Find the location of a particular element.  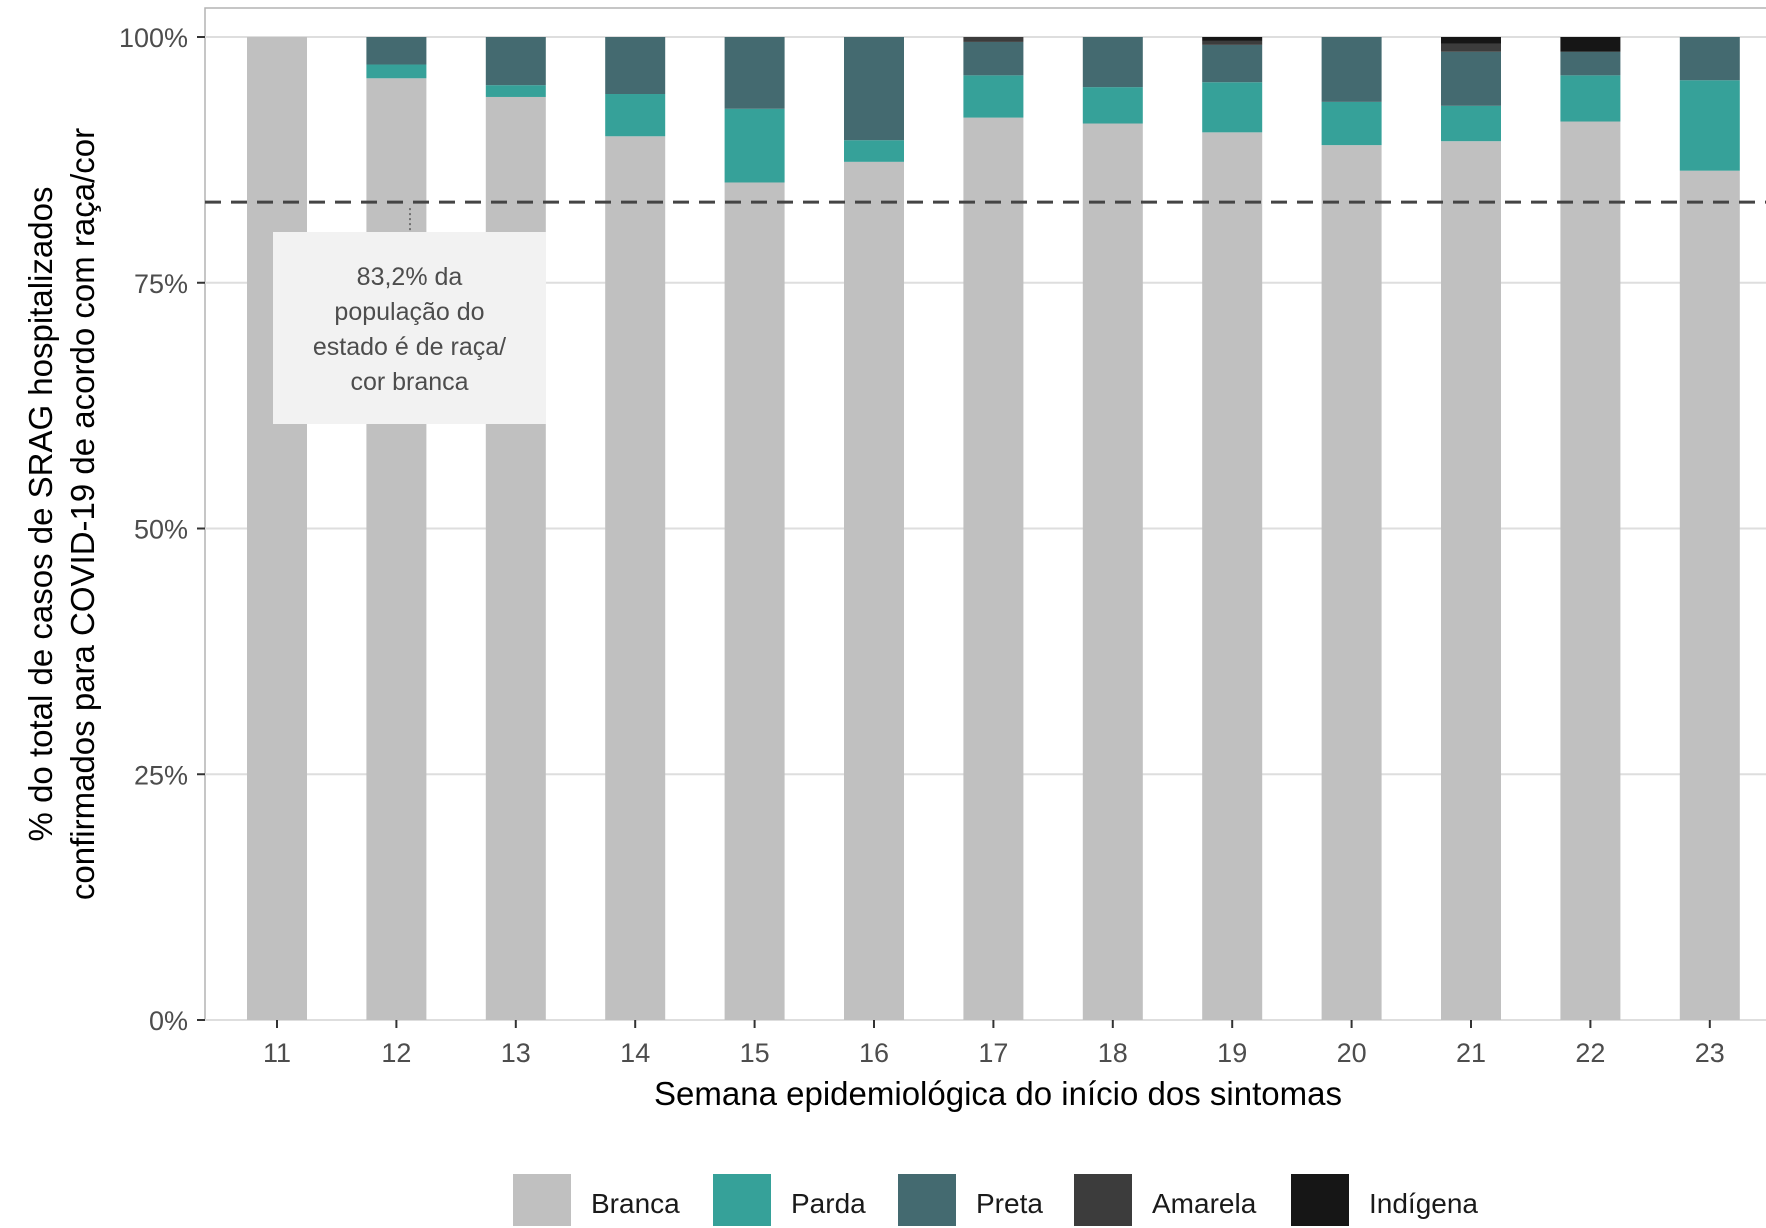

legend-label: Branca is located at coordinates (635, 1203).